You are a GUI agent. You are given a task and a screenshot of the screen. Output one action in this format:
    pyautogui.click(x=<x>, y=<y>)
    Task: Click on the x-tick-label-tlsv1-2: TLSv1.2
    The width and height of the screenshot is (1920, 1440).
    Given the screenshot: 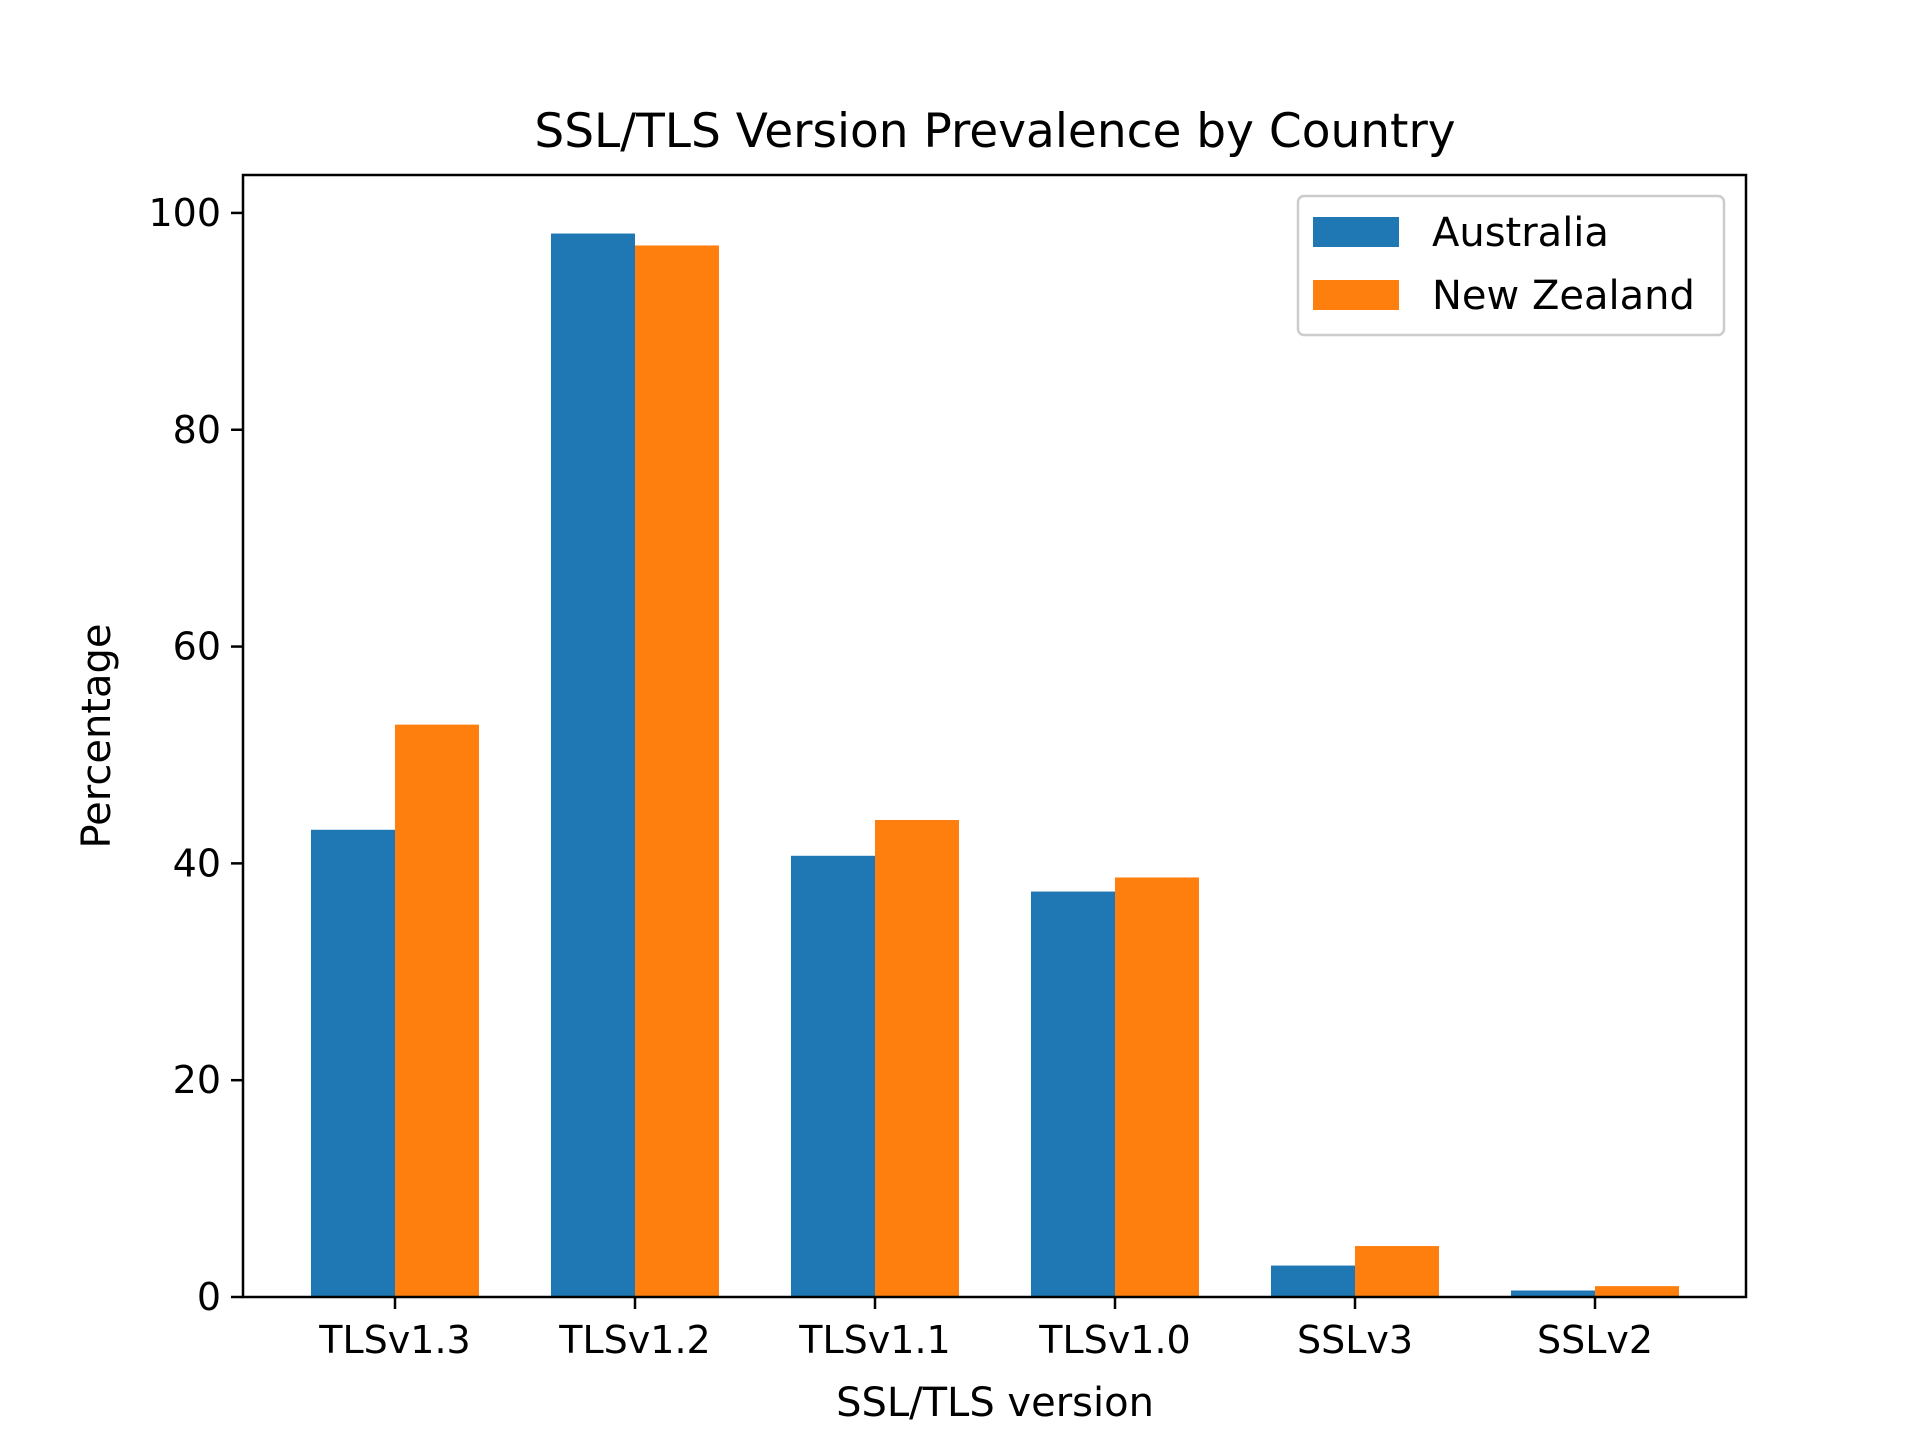 What is the action you would take?
    pyautogui.click(x=634, y=1340)
    